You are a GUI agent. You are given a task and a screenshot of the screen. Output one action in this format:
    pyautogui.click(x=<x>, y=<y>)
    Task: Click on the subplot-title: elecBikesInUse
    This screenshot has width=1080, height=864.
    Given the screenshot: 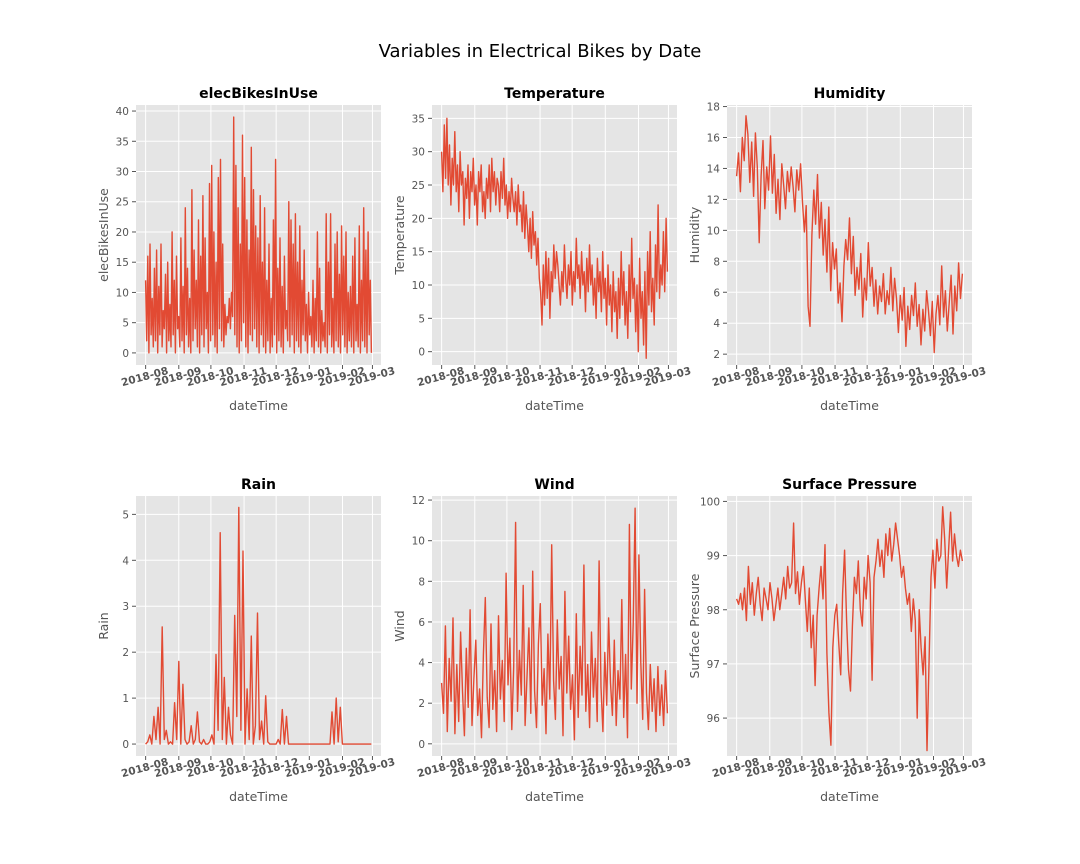 What is the action you would take?
    pyautogui.click(x=258, y=94)
    